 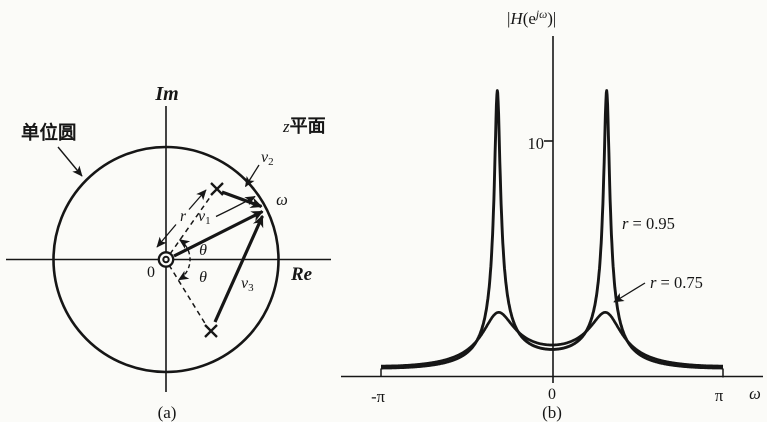 What do you see at coordinates (552, 394) in the screenshot?
I see `x-tick-label-zero: 0` at bounding box center [552, 394].